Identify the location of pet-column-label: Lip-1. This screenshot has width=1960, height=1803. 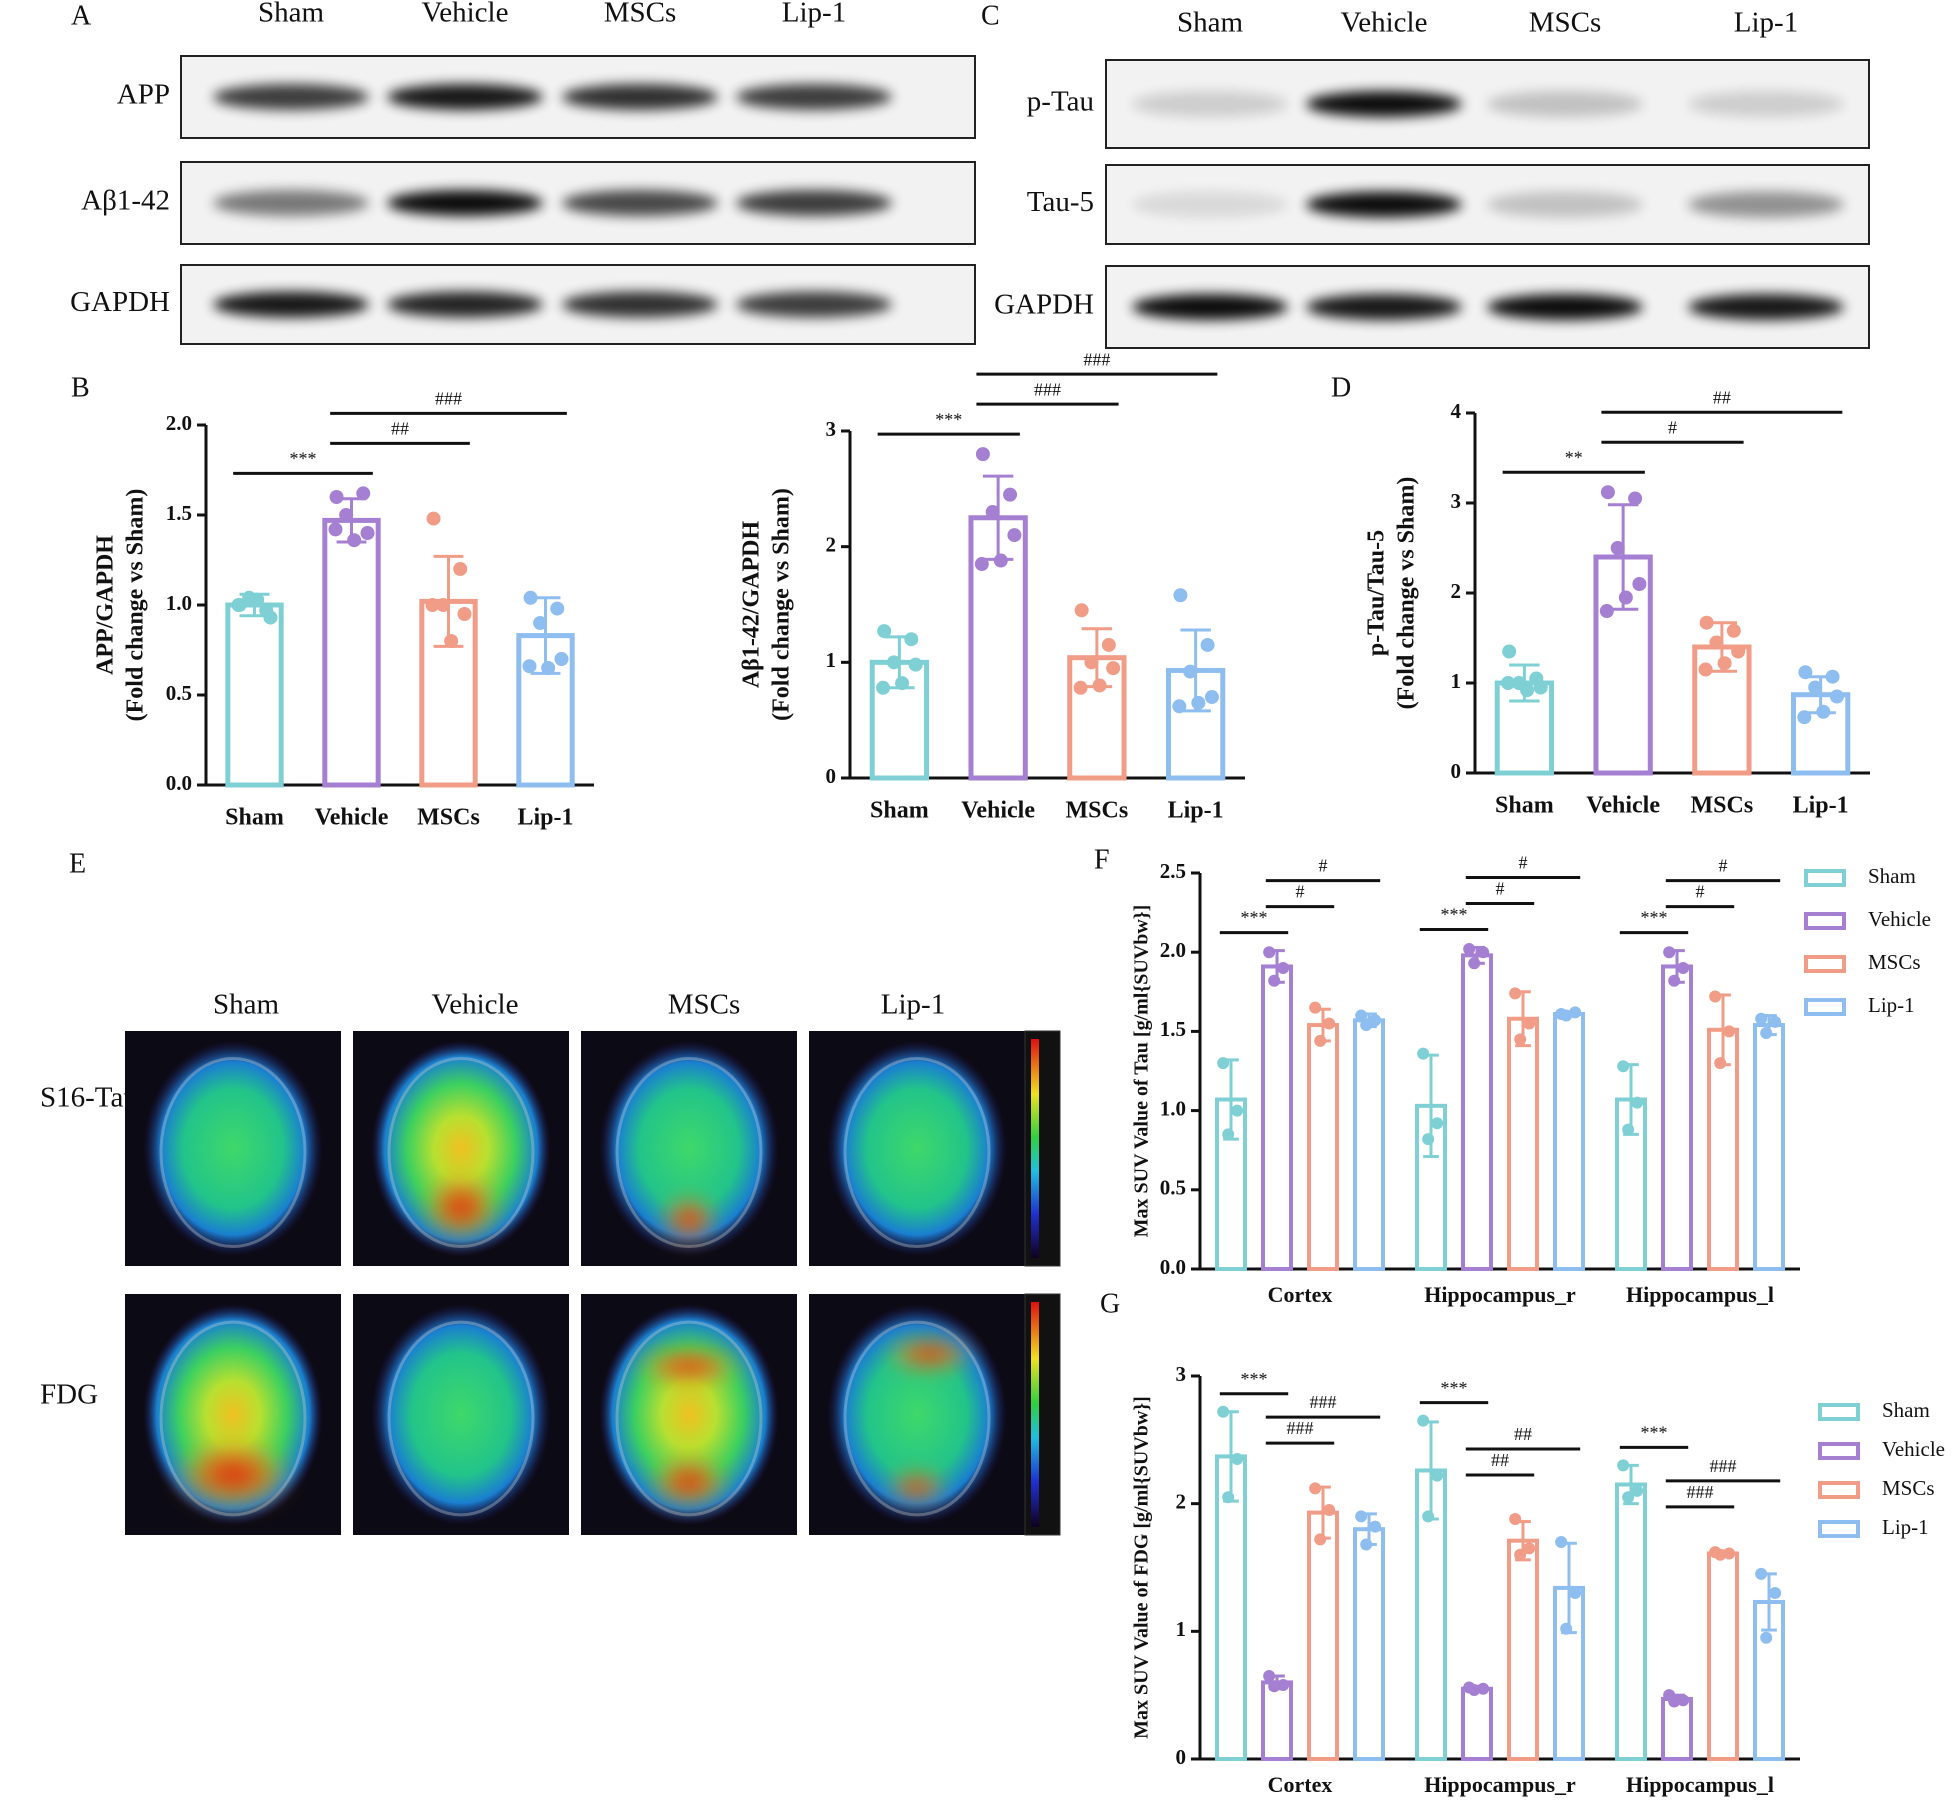
(913, 1005).